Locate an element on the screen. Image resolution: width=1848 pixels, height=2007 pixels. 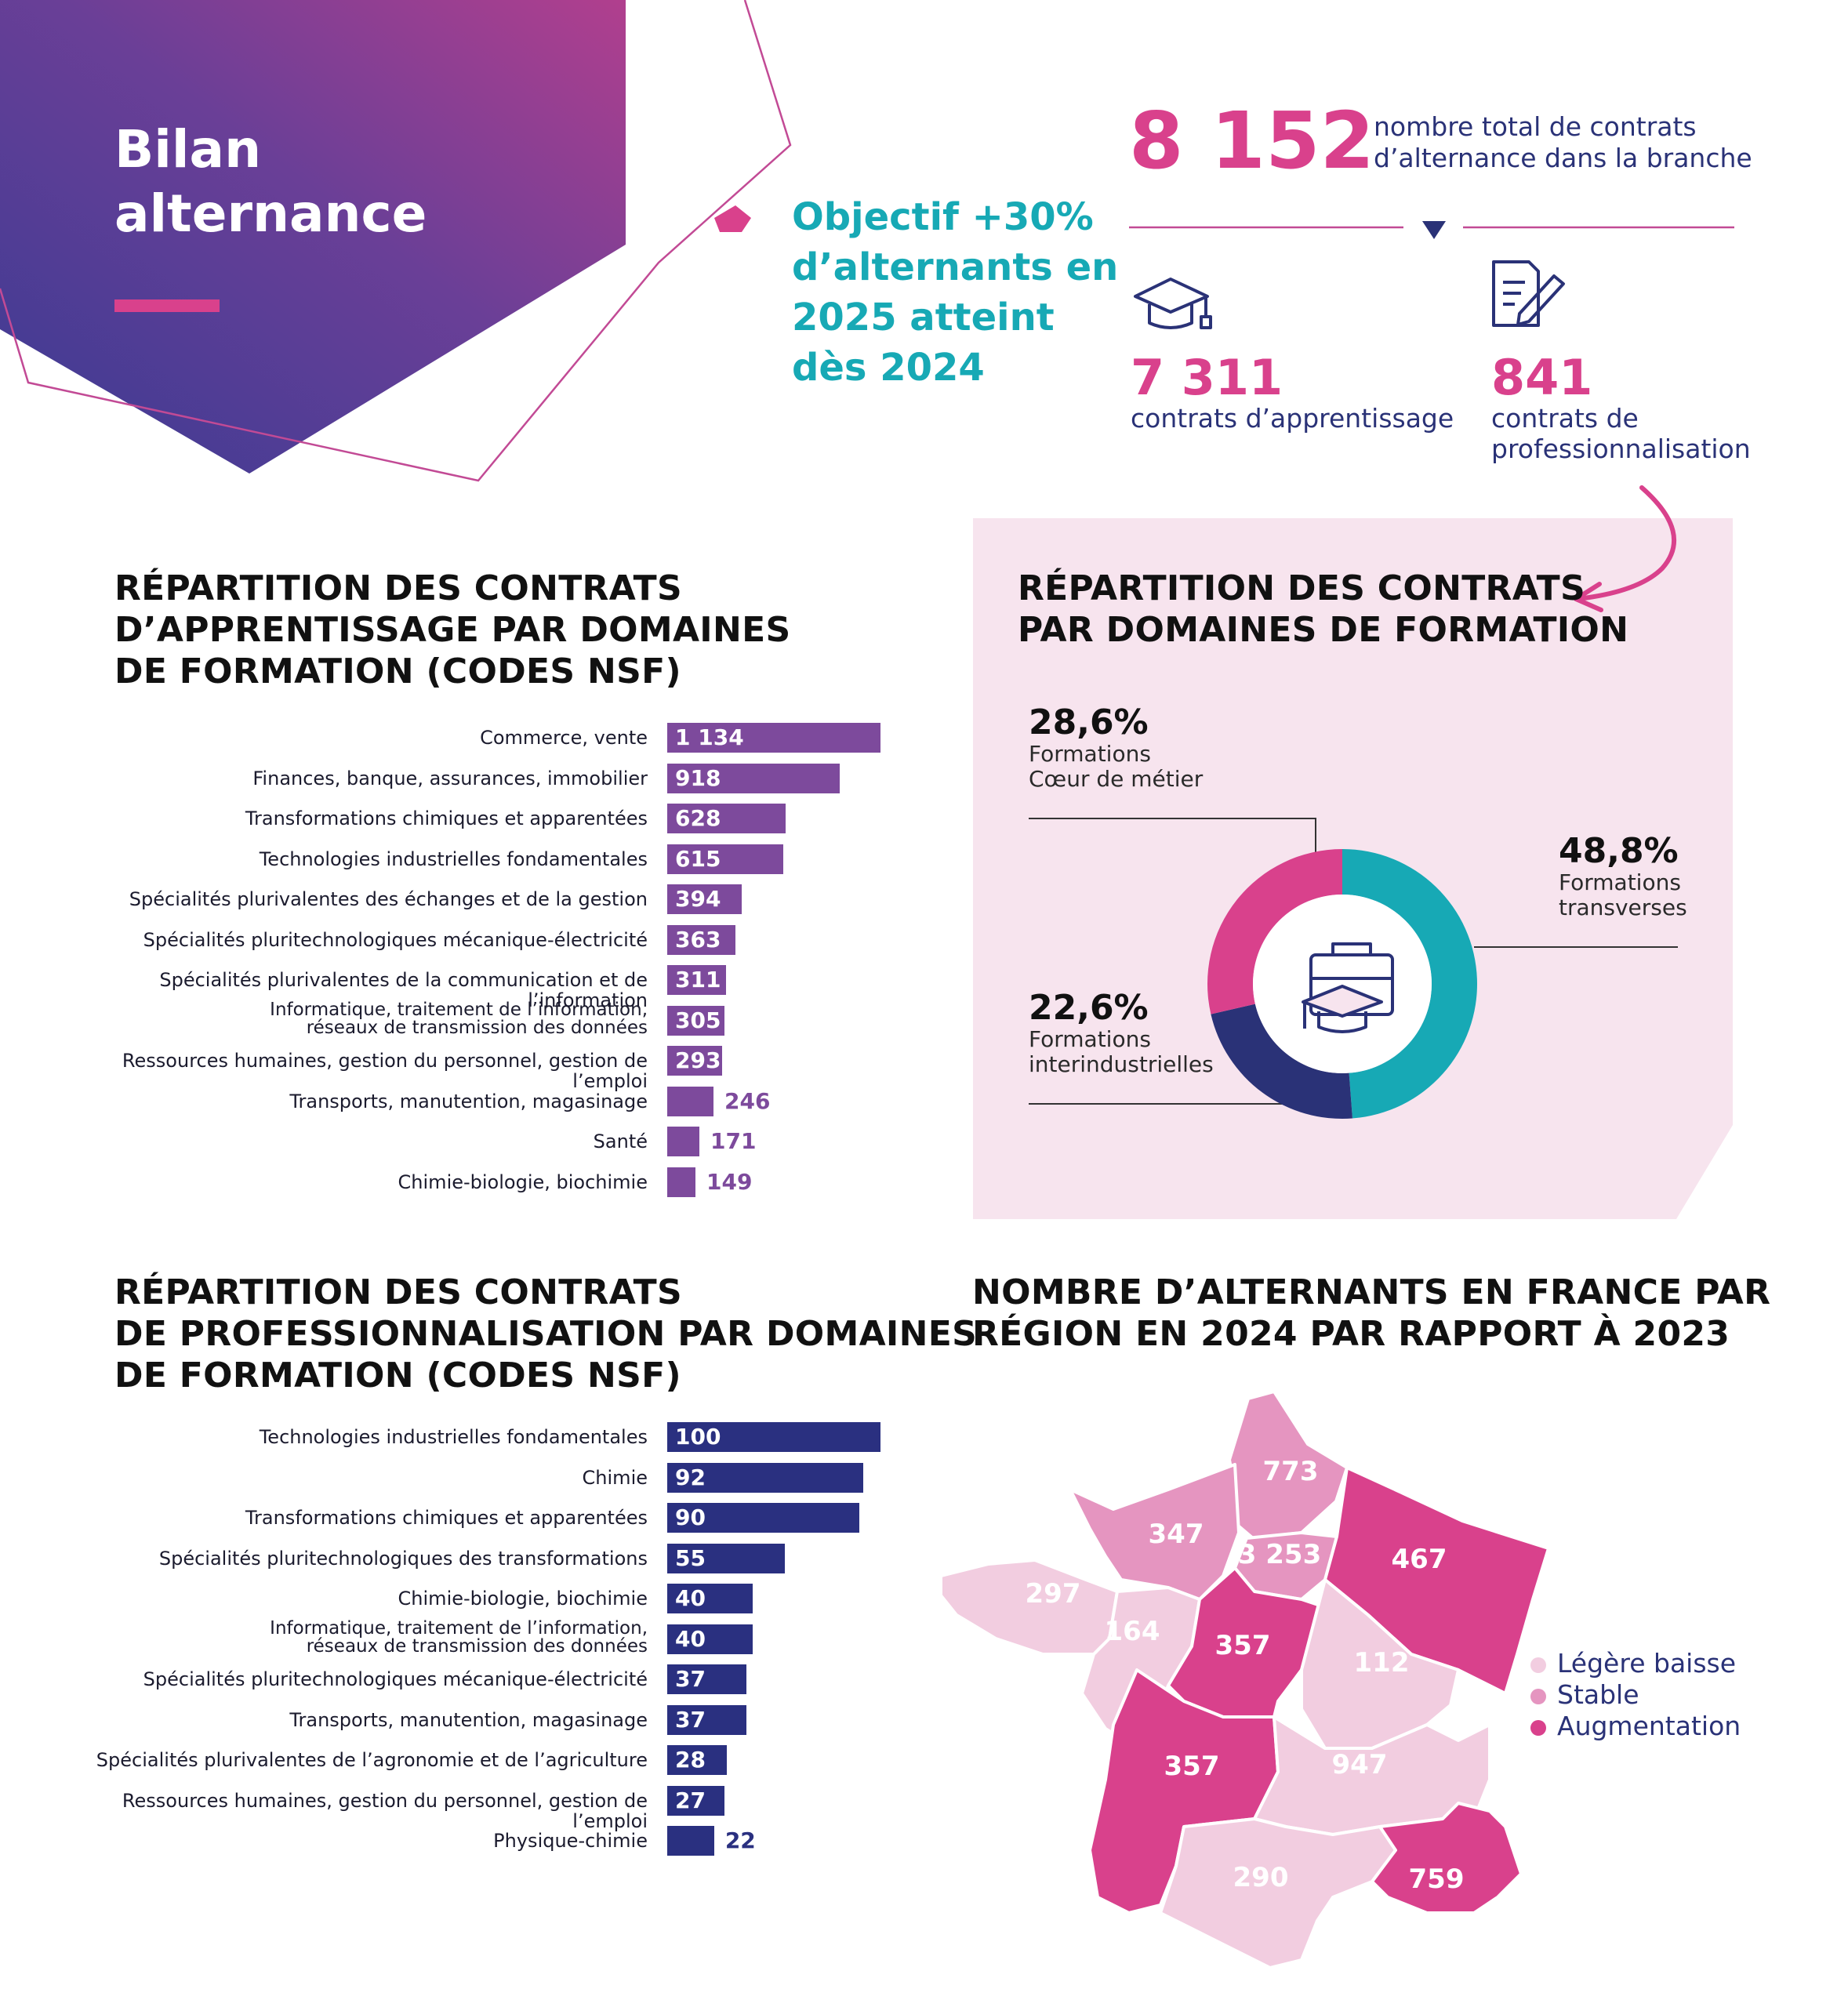
title-line: D’APPRENTISSAGE PAR DOMAINES is located at coordinates (452, 630).